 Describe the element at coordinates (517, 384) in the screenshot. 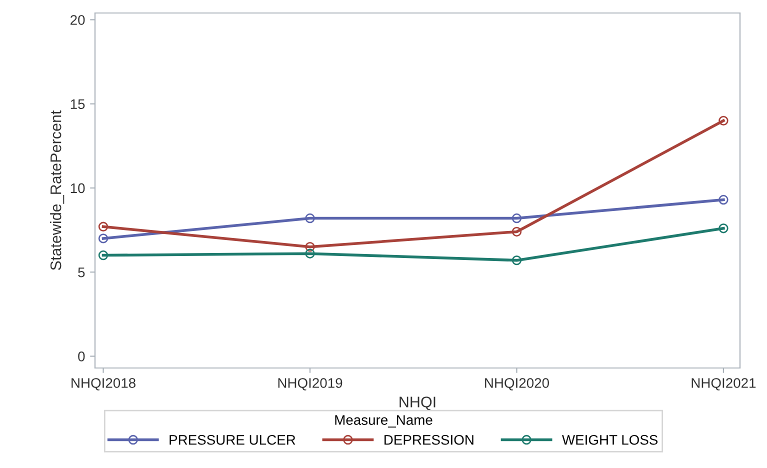

I see `x-tick-label: NHQI2020` at that location.